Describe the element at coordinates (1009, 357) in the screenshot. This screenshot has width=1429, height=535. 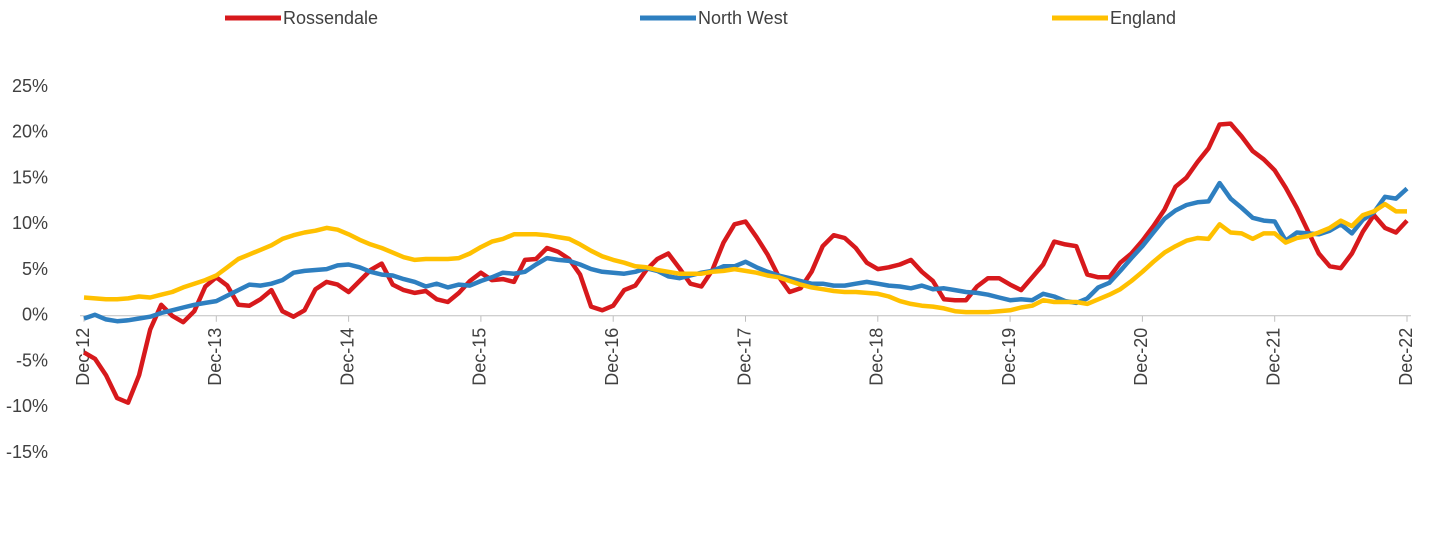
I see `x-tick-label: Dec-19` at that location.